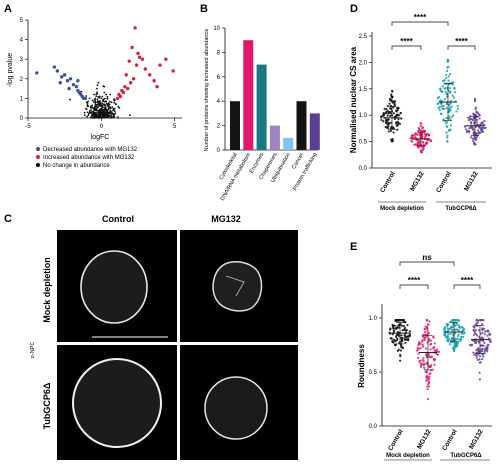 This screenshot has width=500, height=469. What do you see at coordinates (444, 182) in the screenshot?
I see `panel-d-xtick-label: Control` at bounding box center [444, 182].